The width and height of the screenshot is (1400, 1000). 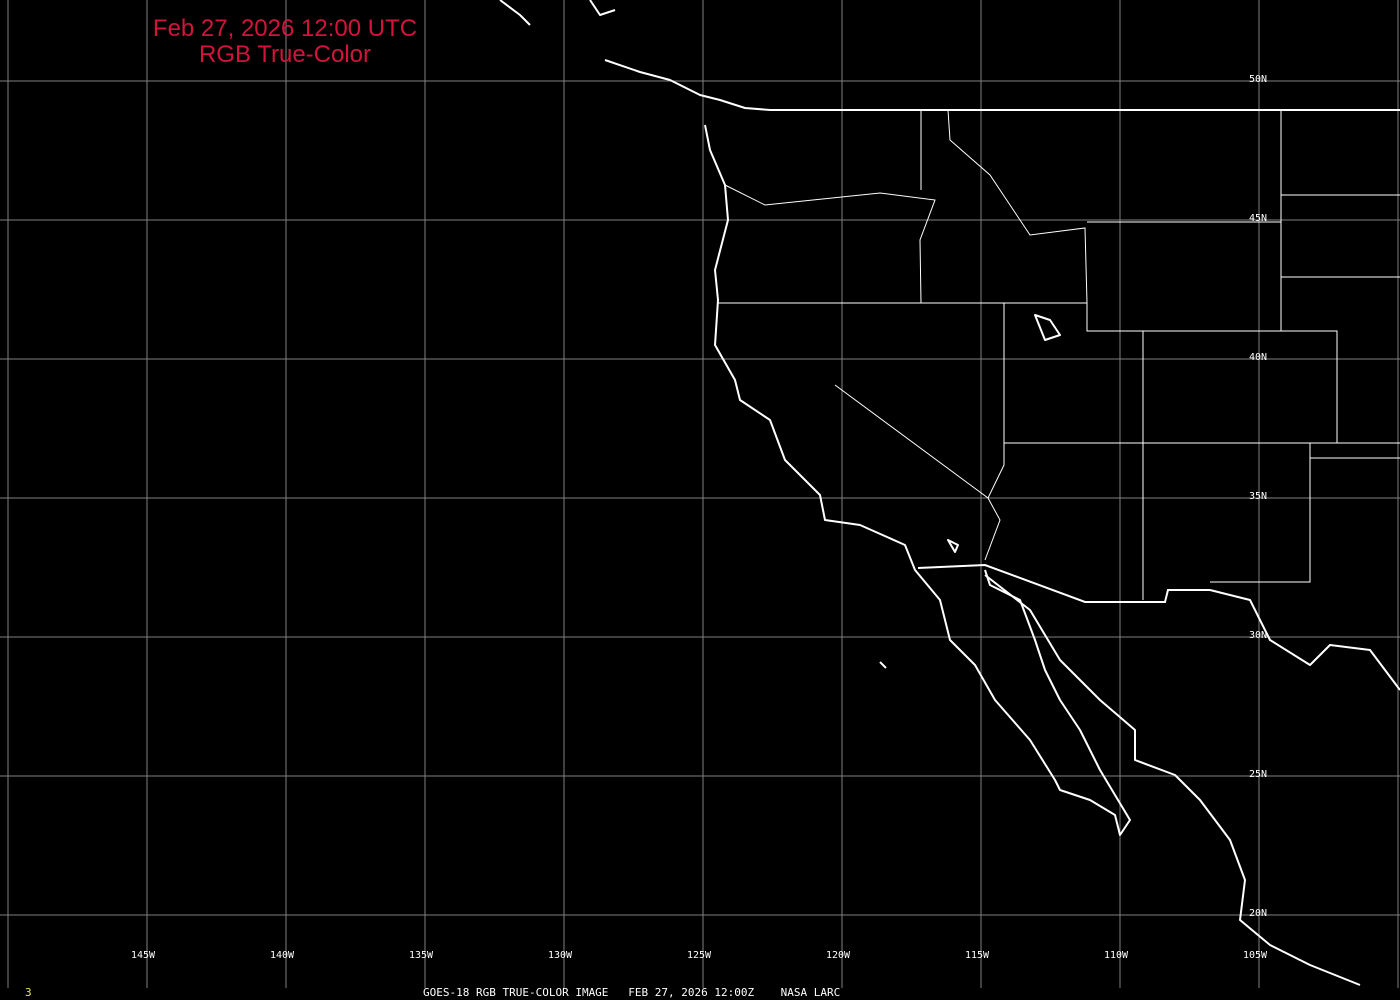 What do you see at coordinates (1258, 774) in the screenshot?
I see `lat-label: 25N` at bounding box center [1258, 774].